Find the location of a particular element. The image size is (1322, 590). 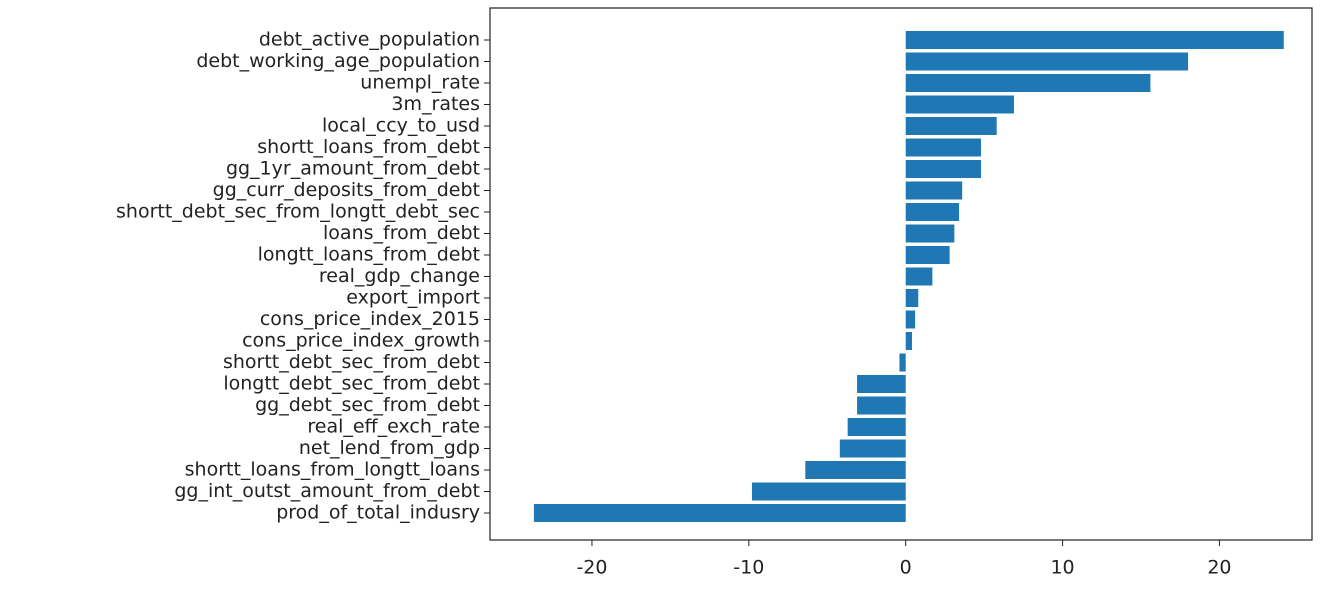

x-tick-label: 20 is located at coordinates (1219, 568).